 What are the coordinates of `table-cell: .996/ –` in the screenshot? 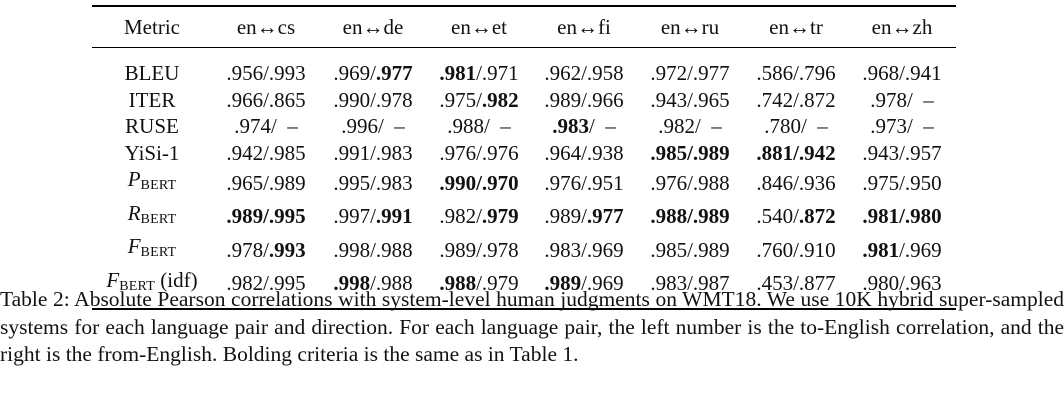 It's located at (373, 126).